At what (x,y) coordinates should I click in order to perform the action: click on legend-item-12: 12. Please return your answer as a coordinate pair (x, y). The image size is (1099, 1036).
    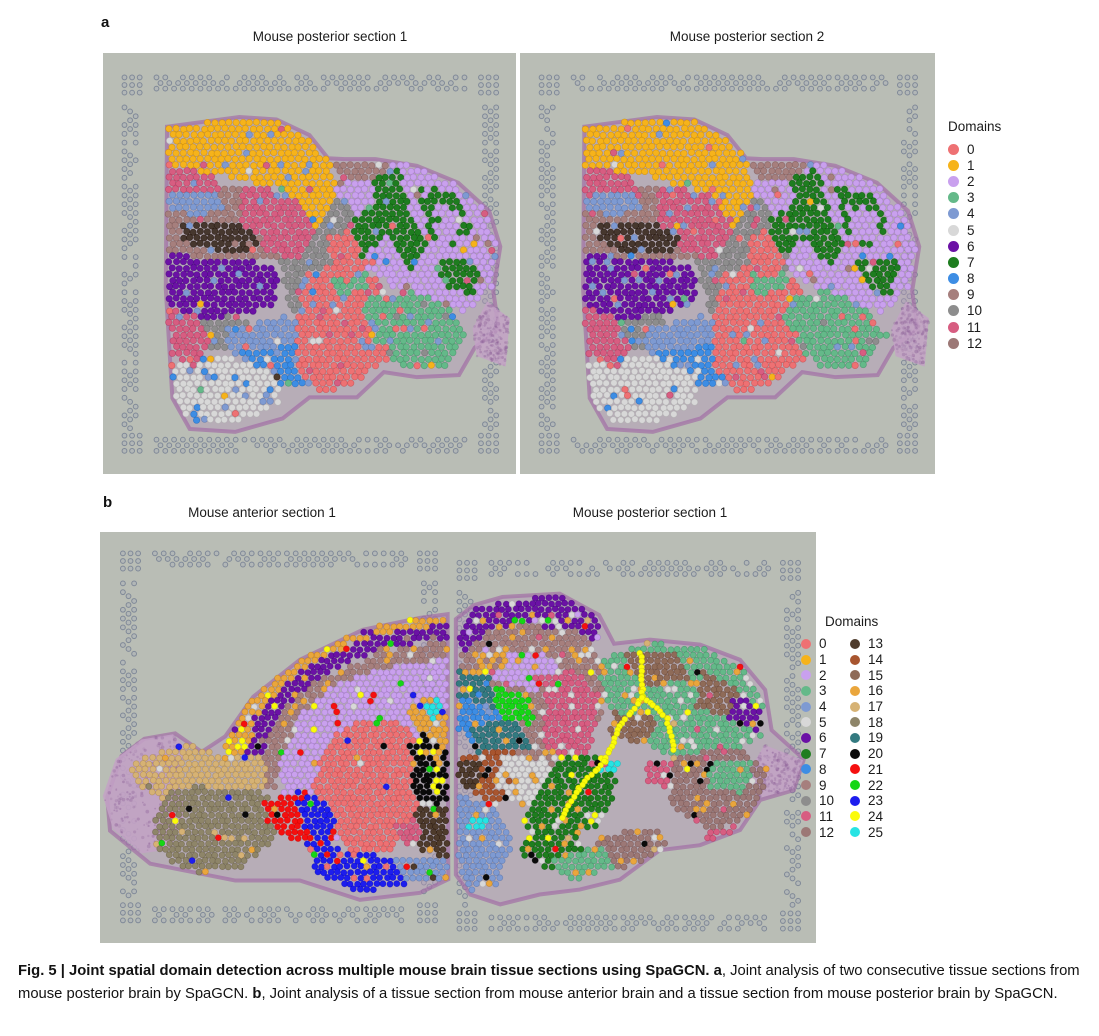
    Looking at the image, I should click on (817, 832).